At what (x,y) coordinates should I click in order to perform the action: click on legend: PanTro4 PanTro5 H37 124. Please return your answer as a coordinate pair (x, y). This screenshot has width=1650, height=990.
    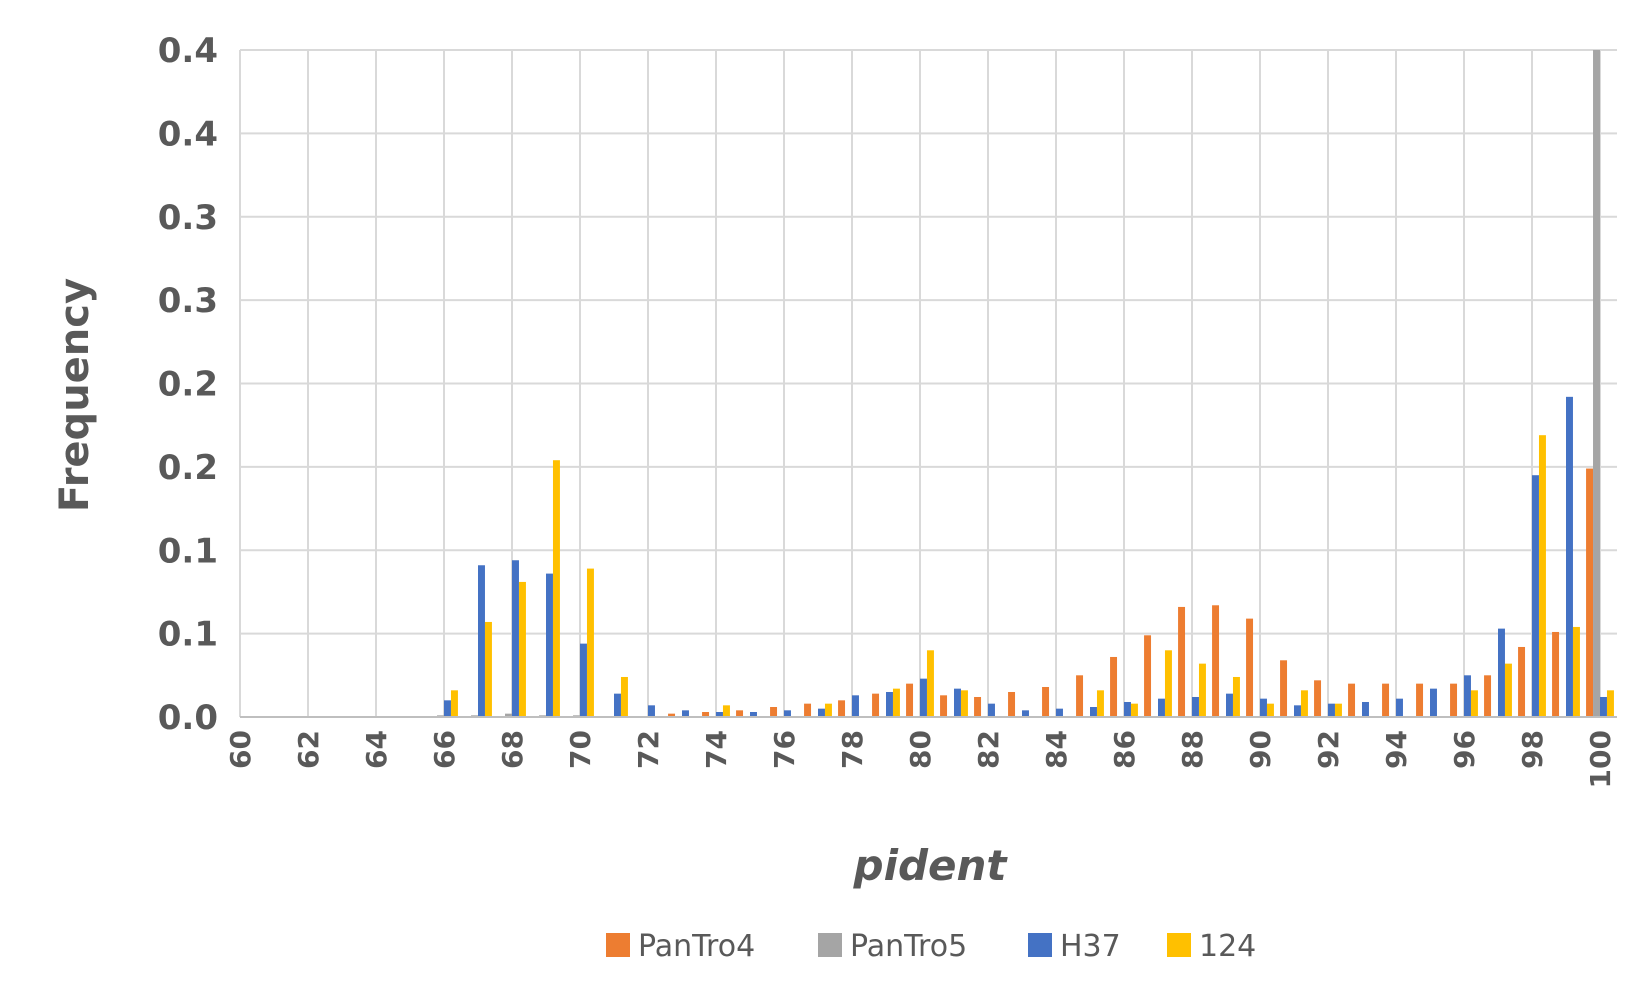
    Looking at the image, I should click on (931, 946).